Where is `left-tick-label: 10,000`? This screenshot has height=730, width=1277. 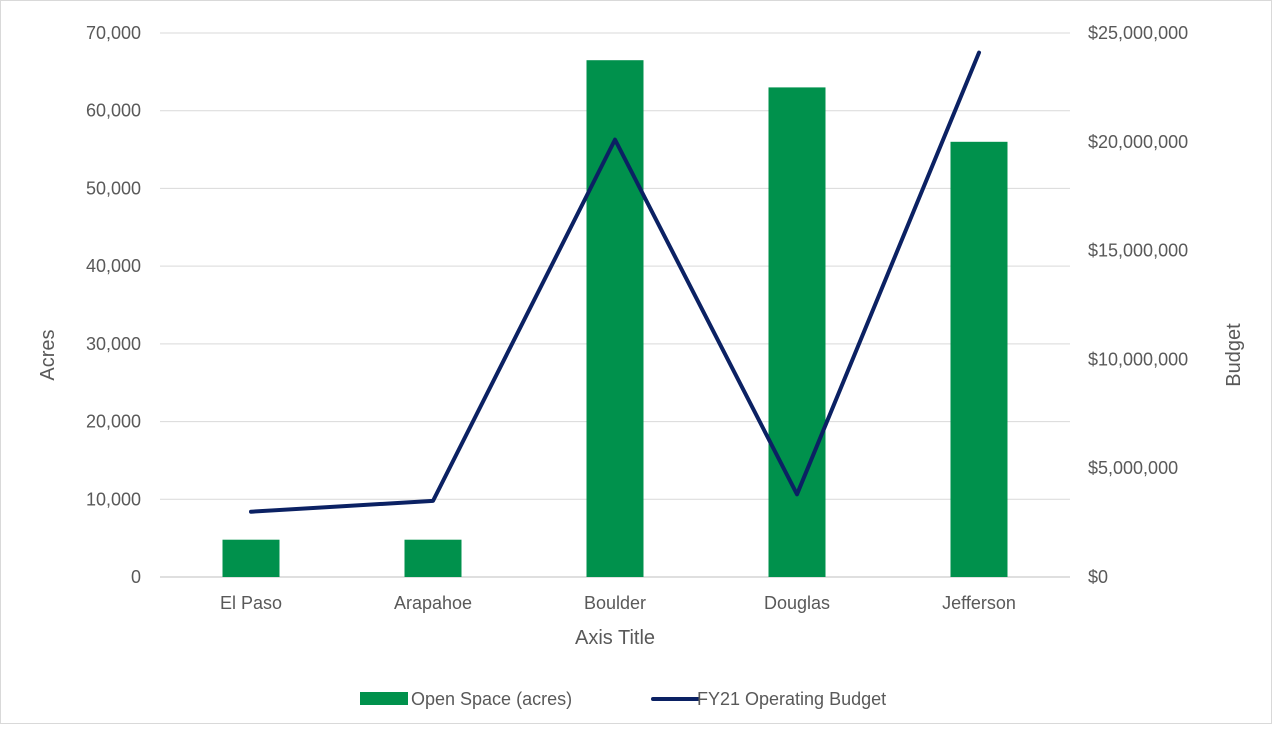
left-tick-label: 10,000 is located at coordinates (113, 499).